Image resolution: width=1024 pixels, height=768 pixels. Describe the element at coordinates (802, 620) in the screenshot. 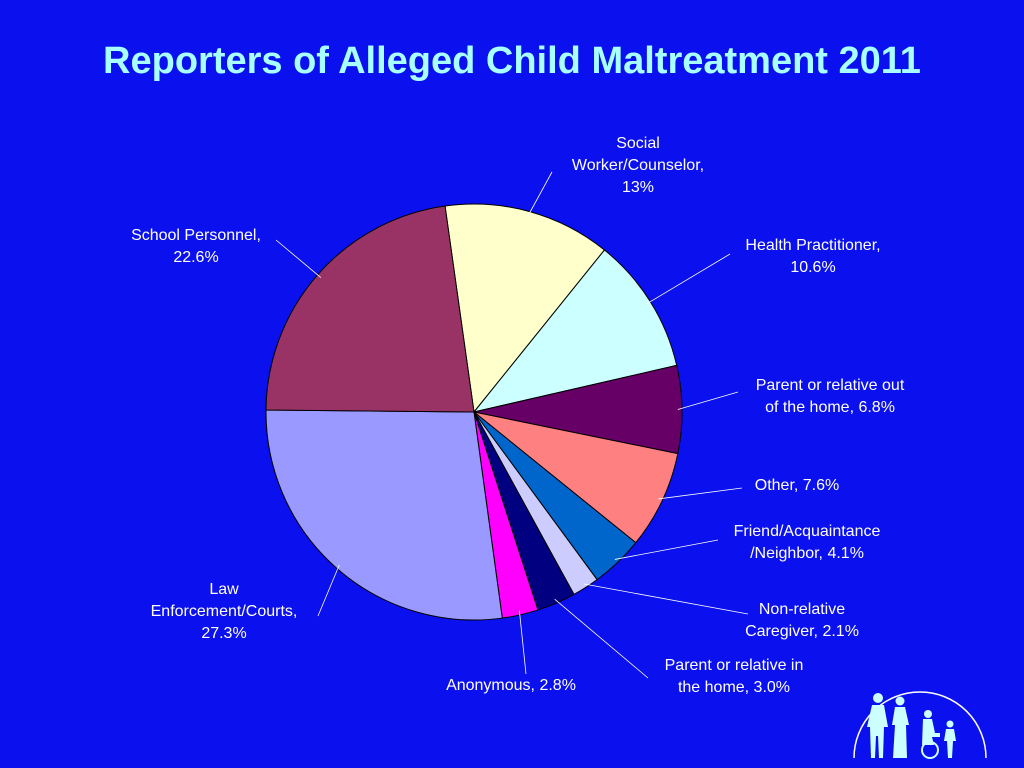

I see `slice-label: Non-relative Caregiver, 2.1%` at that location.